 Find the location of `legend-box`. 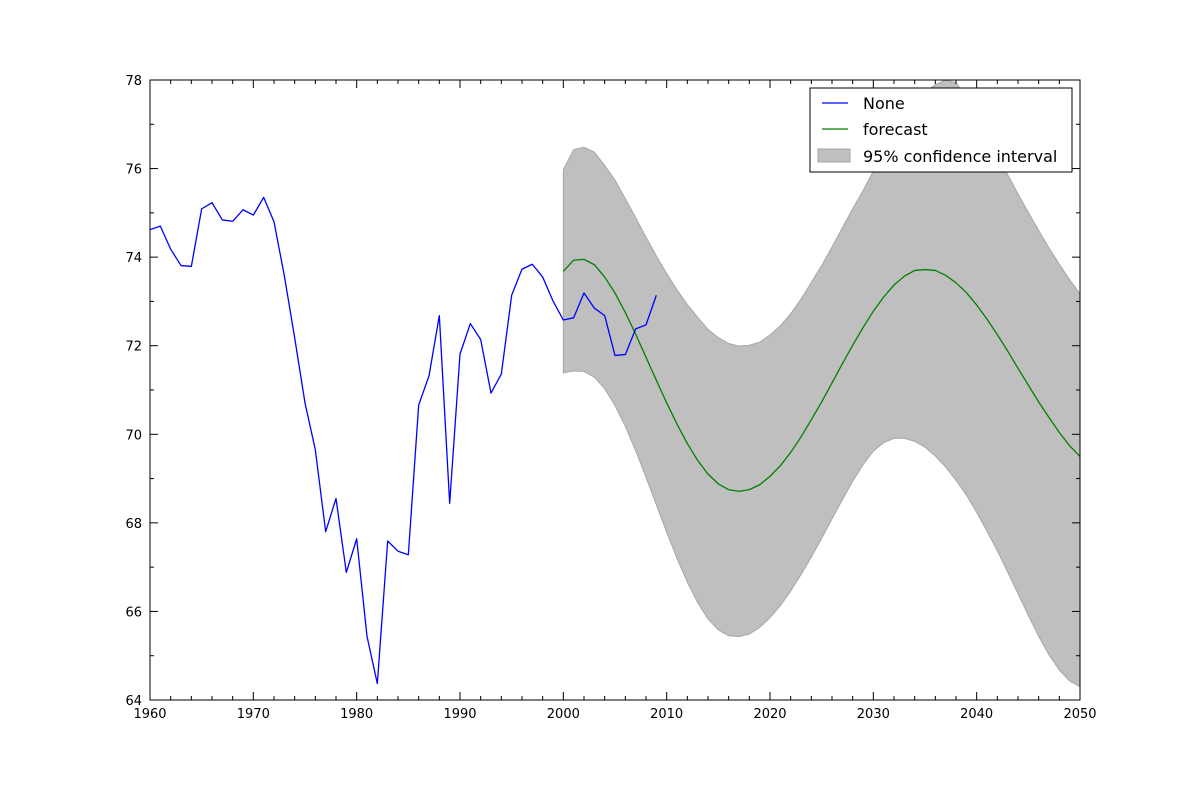

legend-box is located at coordinates (941, 130).